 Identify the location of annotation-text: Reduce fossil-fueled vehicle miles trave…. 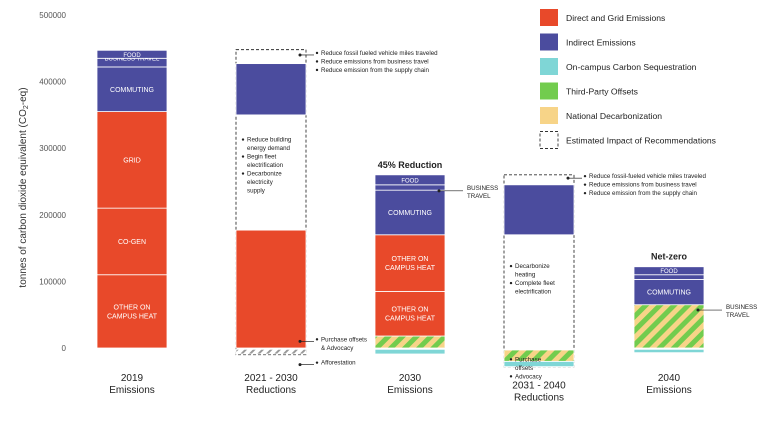
(647, 176).